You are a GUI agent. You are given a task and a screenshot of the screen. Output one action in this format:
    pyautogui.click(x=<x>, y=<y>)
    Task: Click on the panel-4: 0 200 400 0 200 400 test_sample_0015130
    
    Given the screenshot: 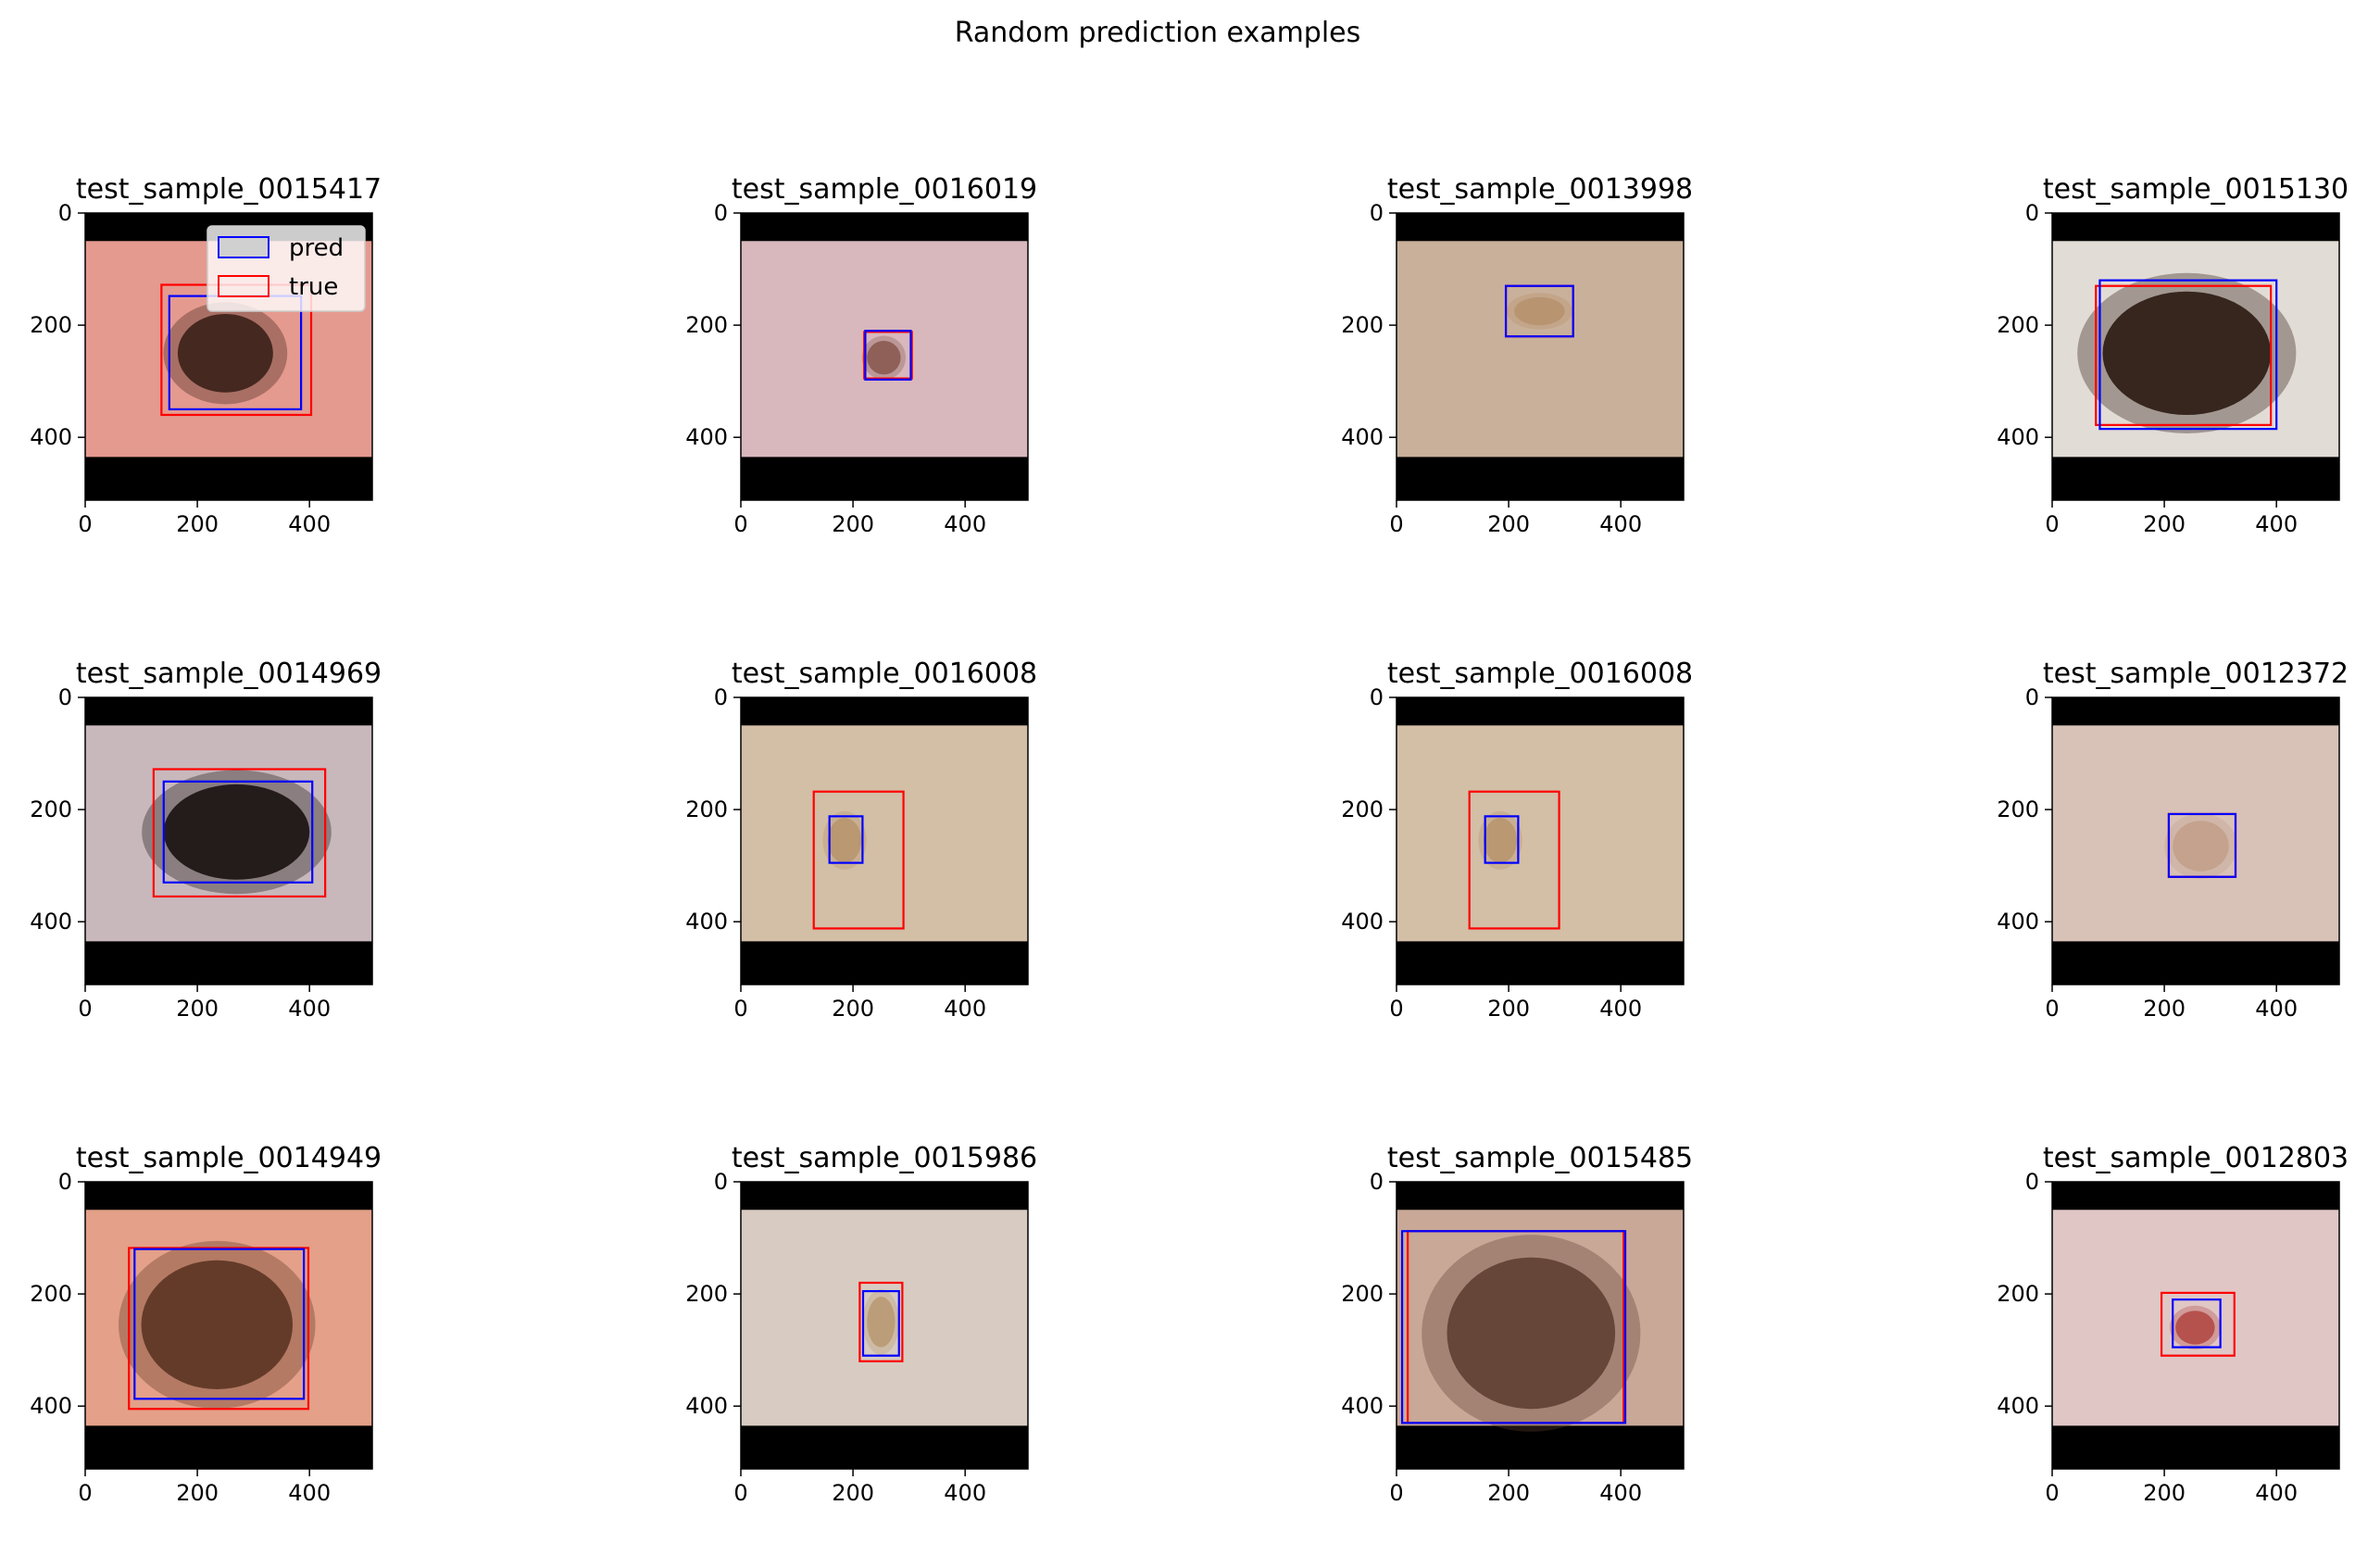 What is the action you would take?
    pyautogui.click(x=2173, y=355)
    